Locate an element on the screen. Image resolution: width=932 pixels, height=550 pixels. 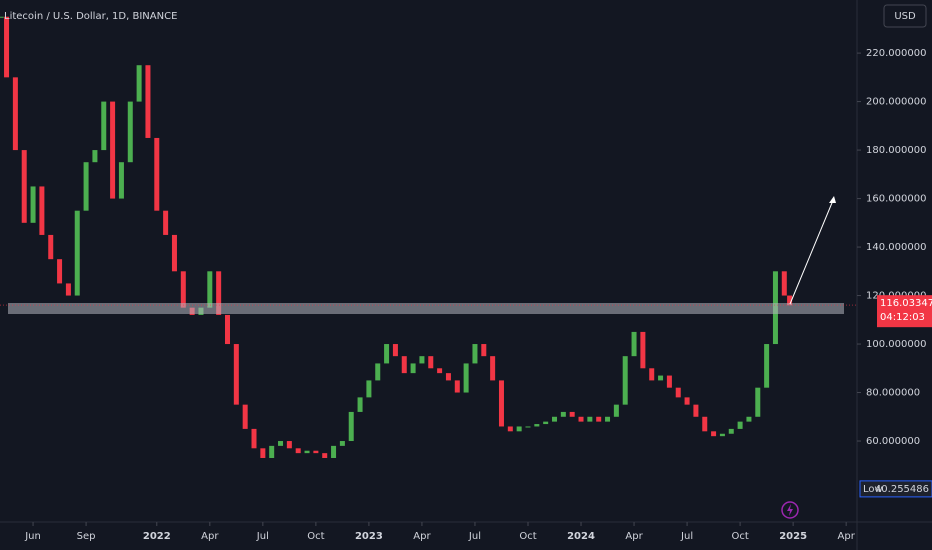
y-tick-label: 140.000000 is located at coordinates (896, 247).